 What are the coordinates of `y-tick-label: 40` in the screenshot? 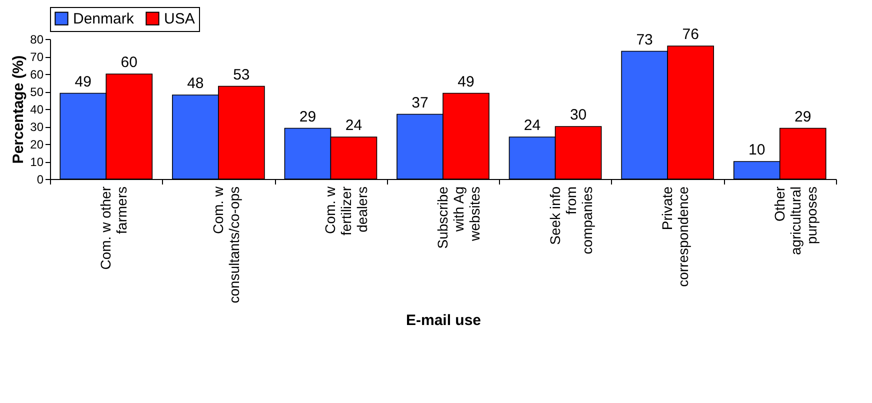 It's located at (37, 109).